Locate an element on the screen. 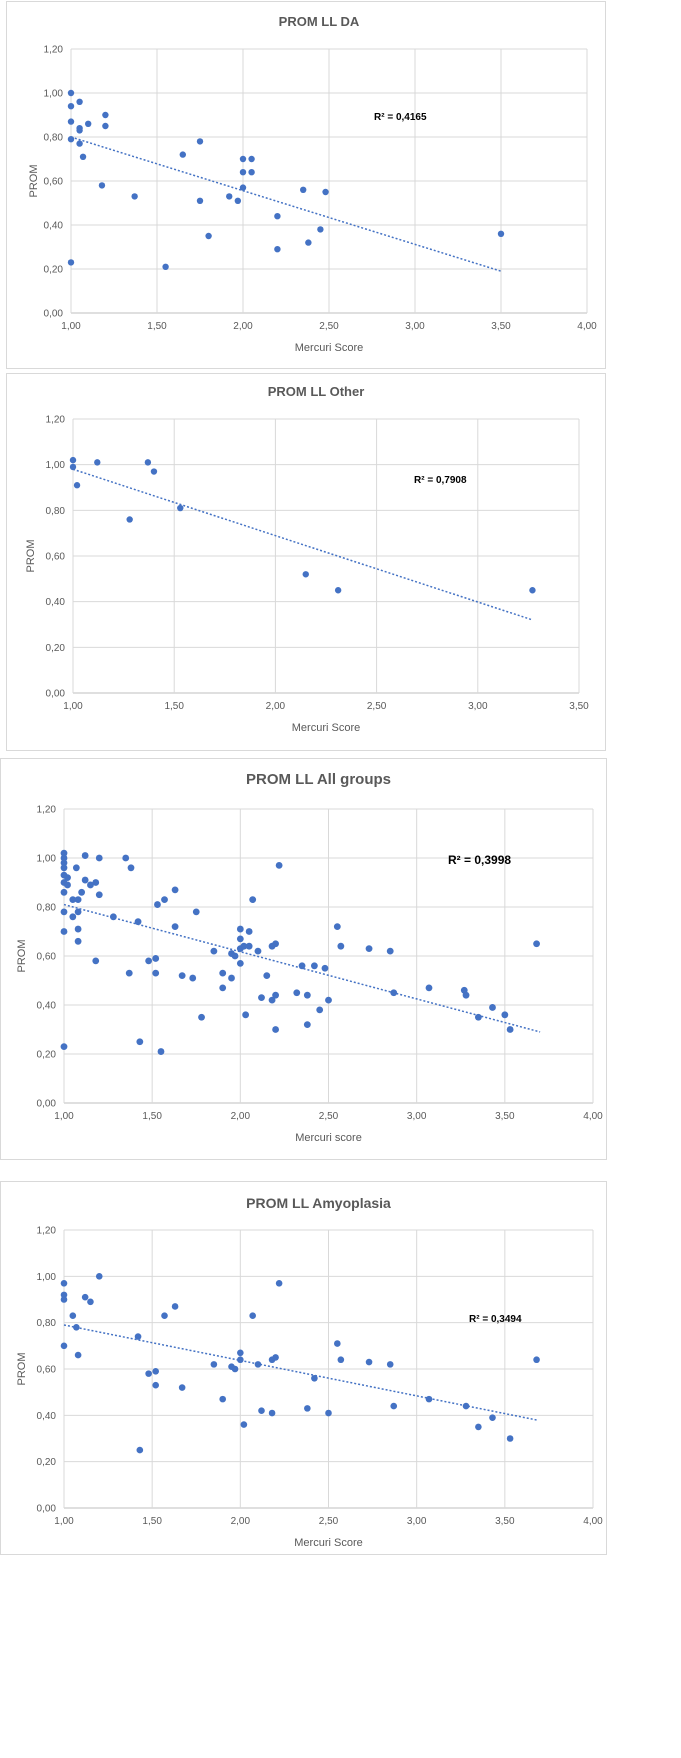  x-tick-label: 2,00 is located at coordinates (276, 706).